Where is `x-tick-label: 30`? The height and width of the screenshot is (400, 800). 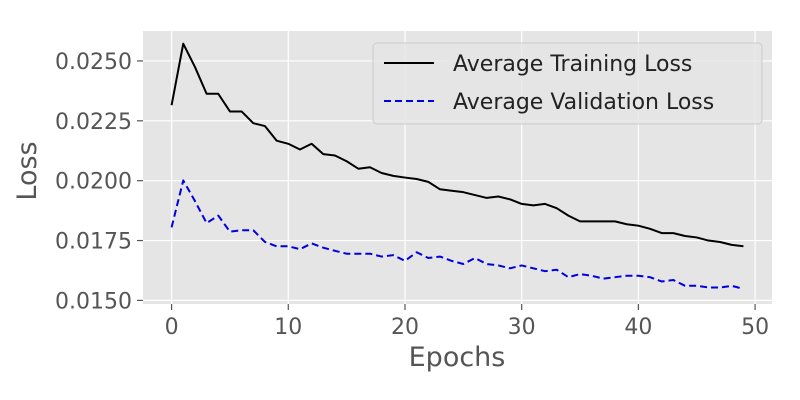 x-tick-label: 30 is located at coordinates (522, 327).